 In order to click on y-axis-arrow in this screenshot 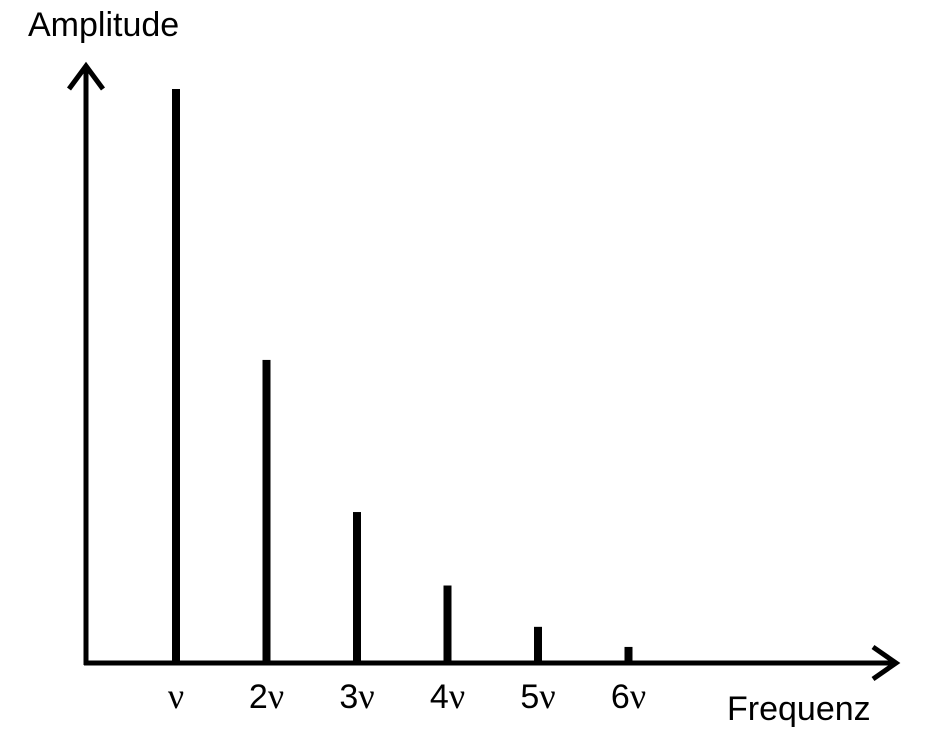, I will do `click(86, 76)`.